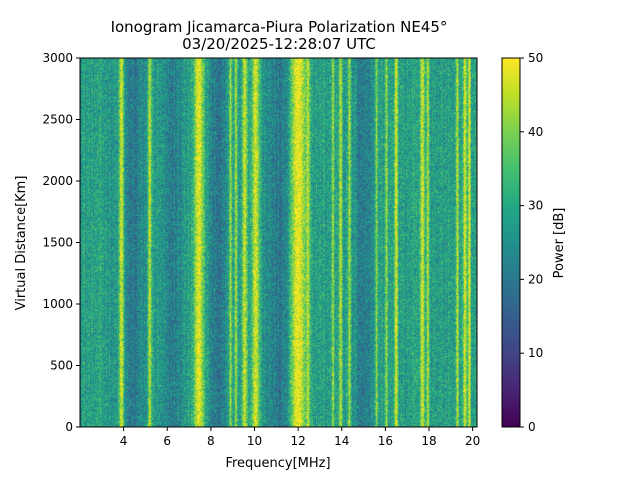  I want to click on x-tick-label: 14, so click(341, 441).